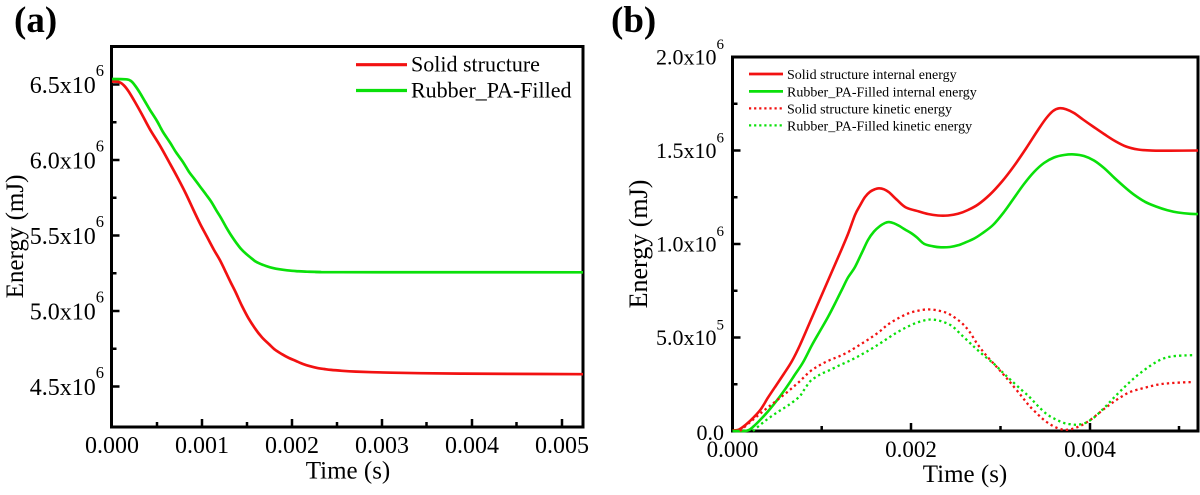 The width and height of the screenshot is (1200, 495). What do you see at coordinates (633, 20) in the screenshot?
I see `svg-text: (b)` at bounding box center [633, 20].